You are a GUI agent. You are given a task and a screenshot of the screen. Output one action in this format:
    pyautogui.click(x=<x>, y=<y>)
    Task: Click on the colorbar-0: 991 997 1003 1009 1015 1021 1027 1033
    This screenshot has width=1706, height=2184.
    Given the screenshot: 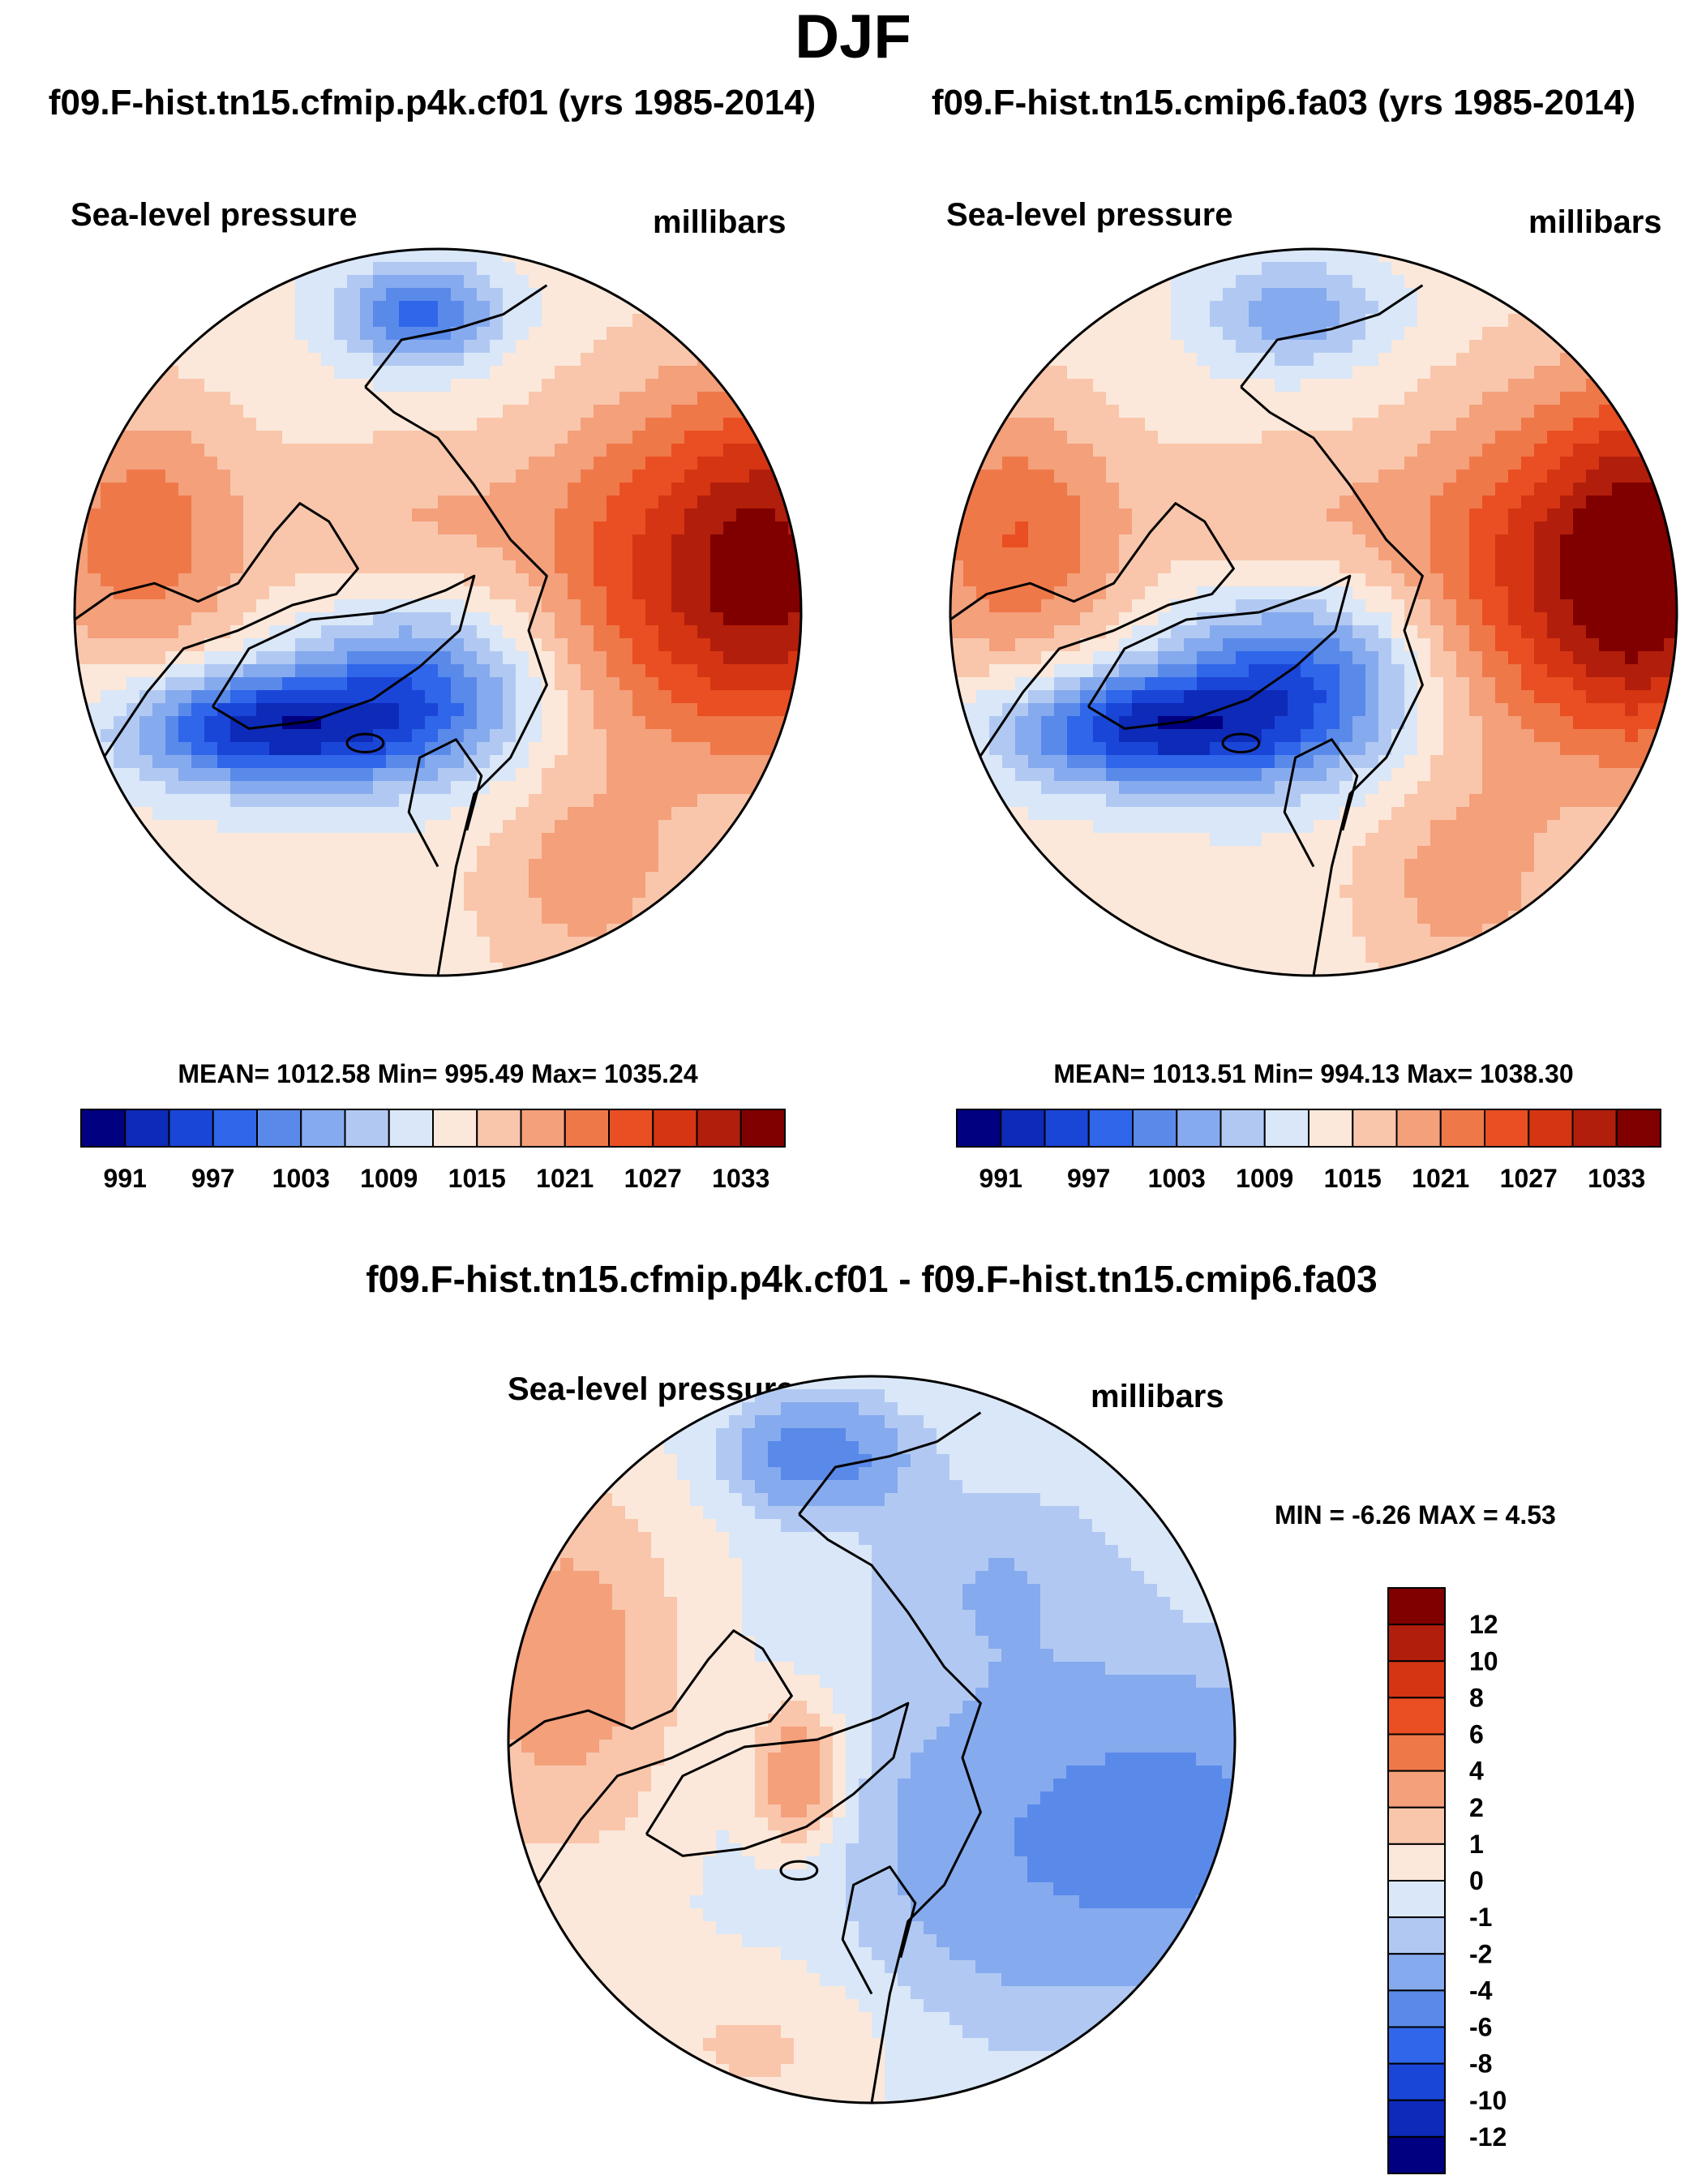 What is the action you would take?
    pyautogui.click(x=433, y=1151)
    